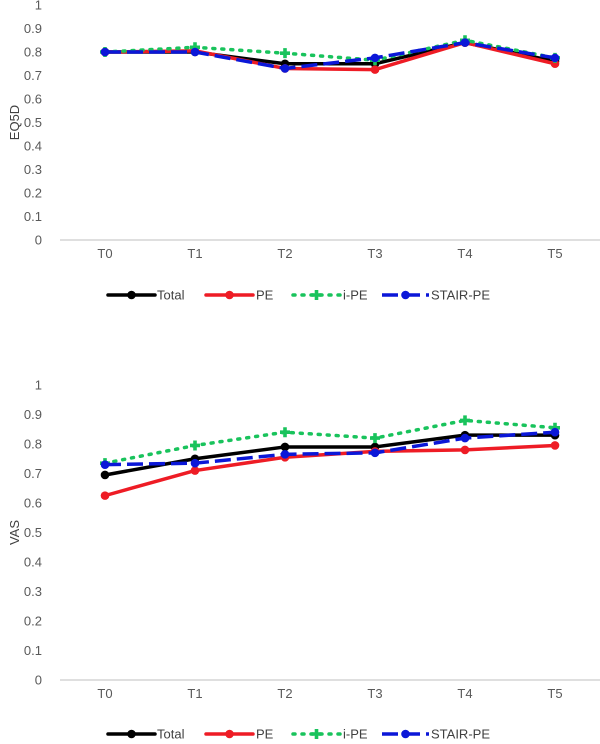 The height and width of the screenshot is (744, 600). I want to click on y-axis-title: VAS, so click(14, 532).